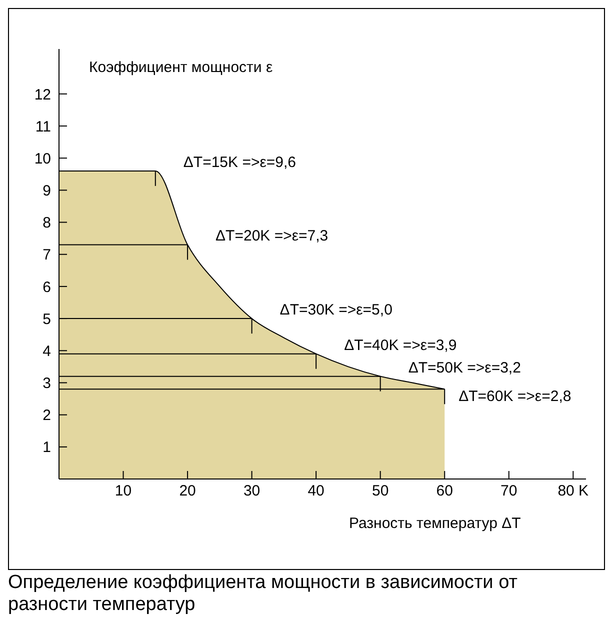 The image size is (611, 627). What do you see at coordinates (187, 491) in the screenshot?
I see `x-tick-label: 20` at bounding box center [187, 491].